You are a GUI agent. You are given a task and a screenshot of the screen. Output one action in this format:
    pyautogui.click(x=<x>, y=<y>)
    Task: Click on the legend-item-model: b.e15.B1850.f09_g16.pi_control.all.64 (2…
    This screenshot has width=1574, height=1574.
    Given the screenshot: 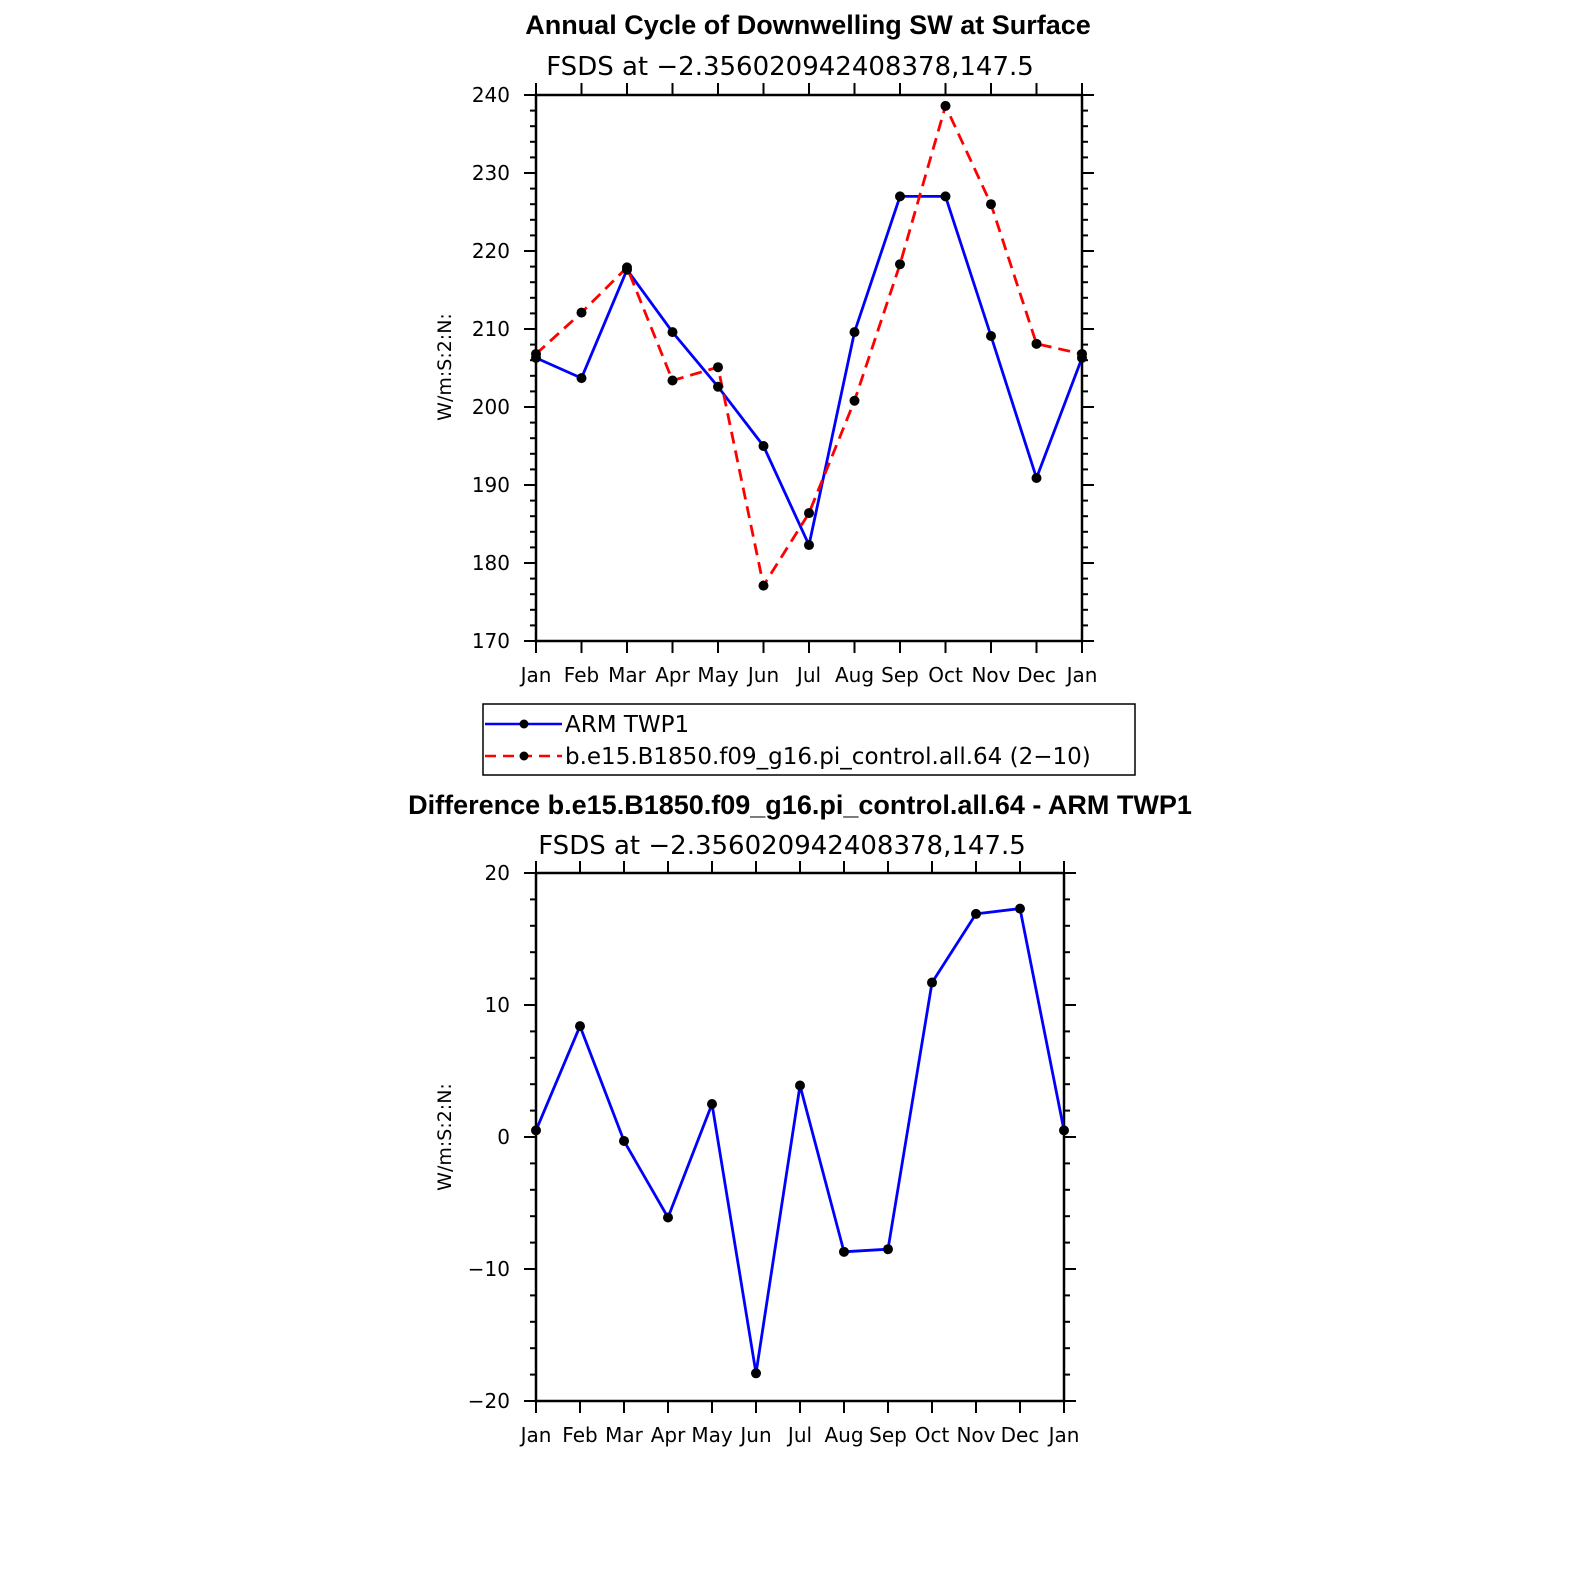 What is the action you would take?
    pyautogui.click(x=788, y=757)
    